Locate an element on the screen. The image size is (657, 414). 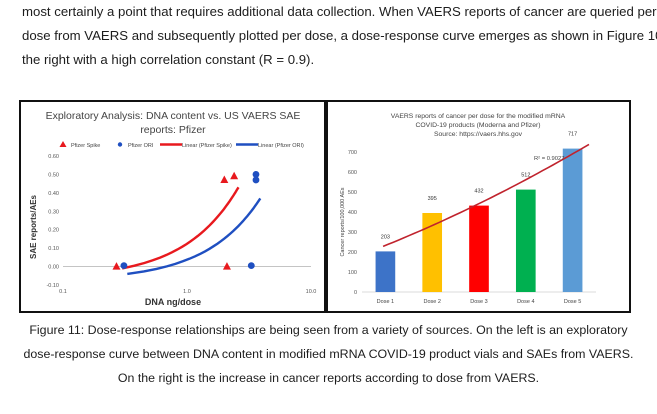
left-x-ticks: 0.1 1.0 10.0 is located at coordinates (187, 292).